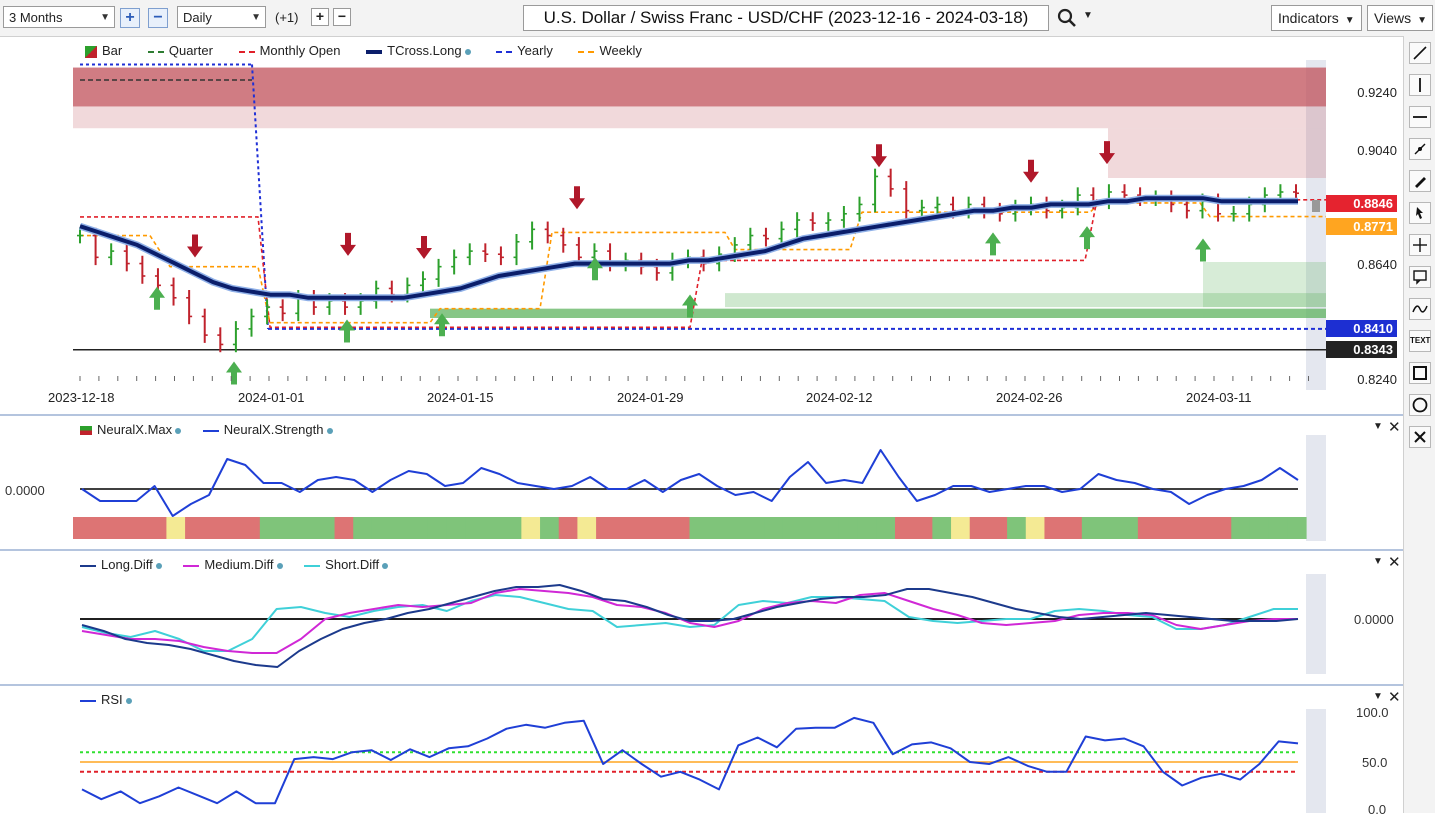 Image resolution: width=1435 pixels, height=817 pixels. I want to click on ray-tool-icon, so click(1420, 149).